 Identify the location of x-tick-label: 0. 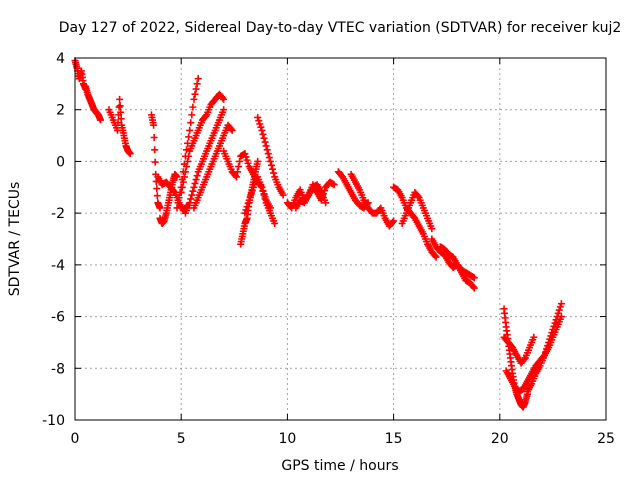
(75, 439).